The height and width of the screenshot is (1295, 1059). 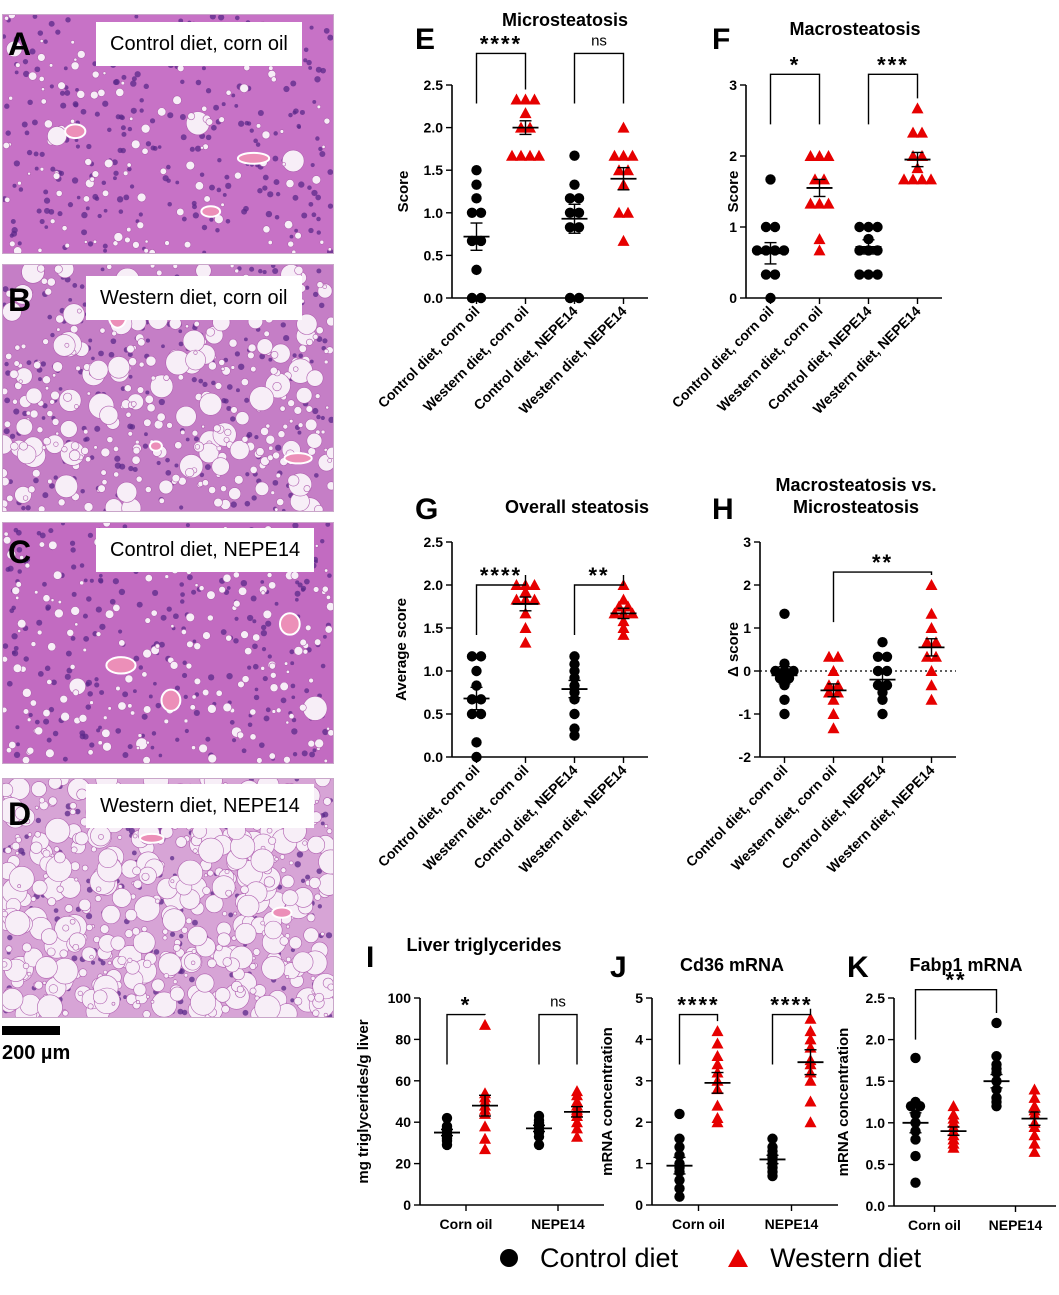 I want to click on y-tick-label: 2.5, so click(x=876, y=998).